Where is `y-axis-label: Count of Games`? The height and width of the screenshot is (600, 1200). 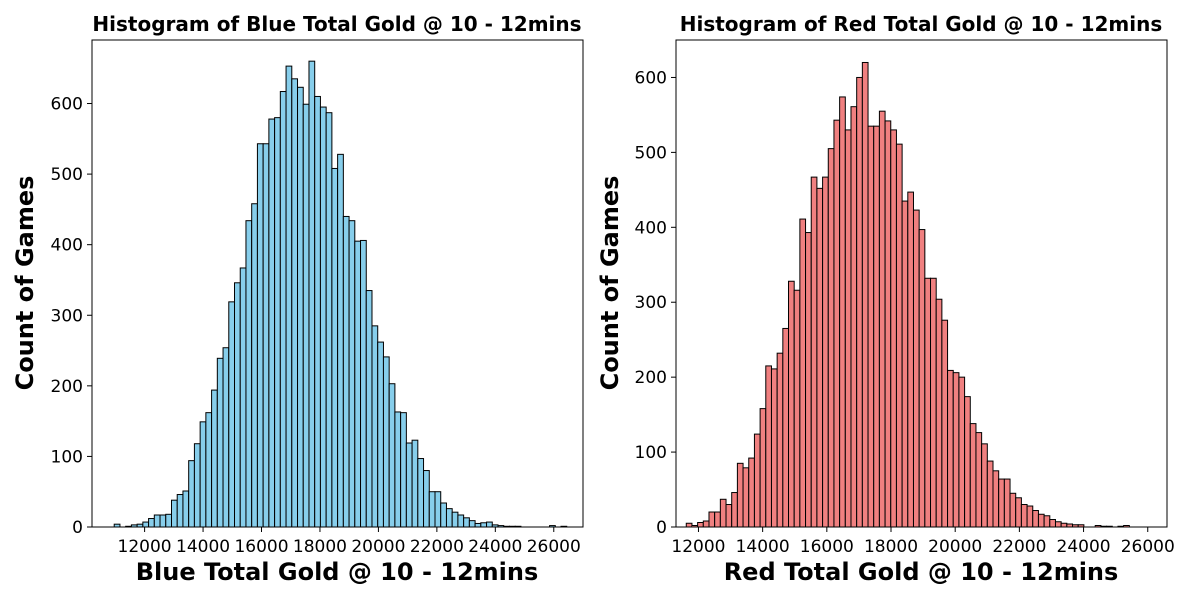 y-axis-label: Count of Games is located at coordinates (610, 283).